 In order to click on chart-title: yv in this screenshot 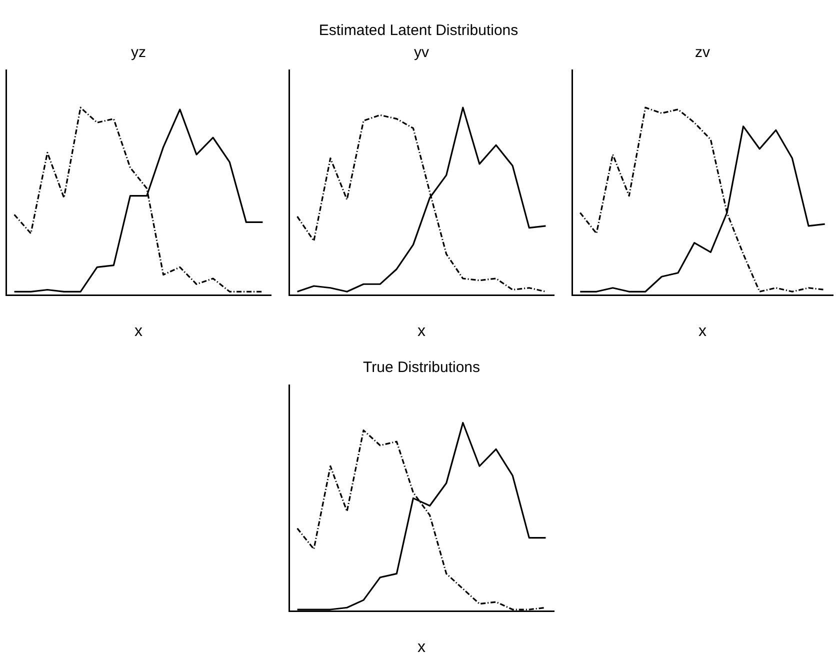, I will do `click(422, 53)`.